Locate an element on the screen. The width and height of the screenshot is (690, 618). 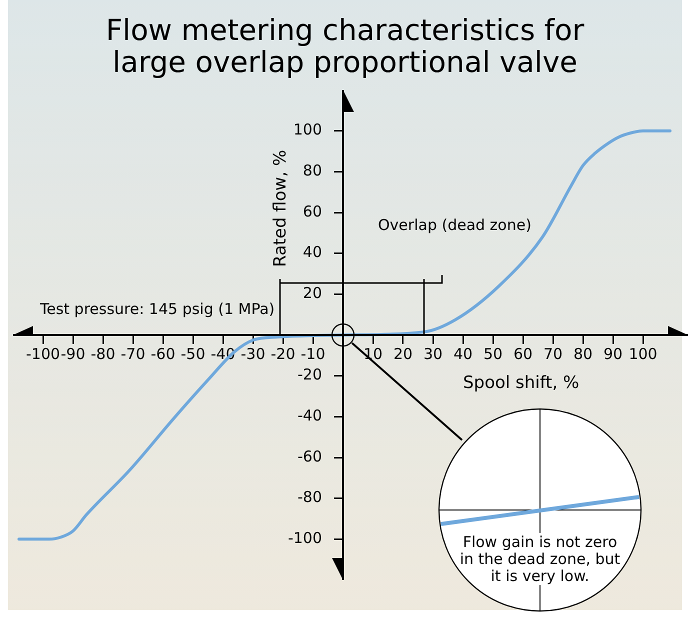
y-axis-title: Rated flow, % is located at coordinates (280, 208).